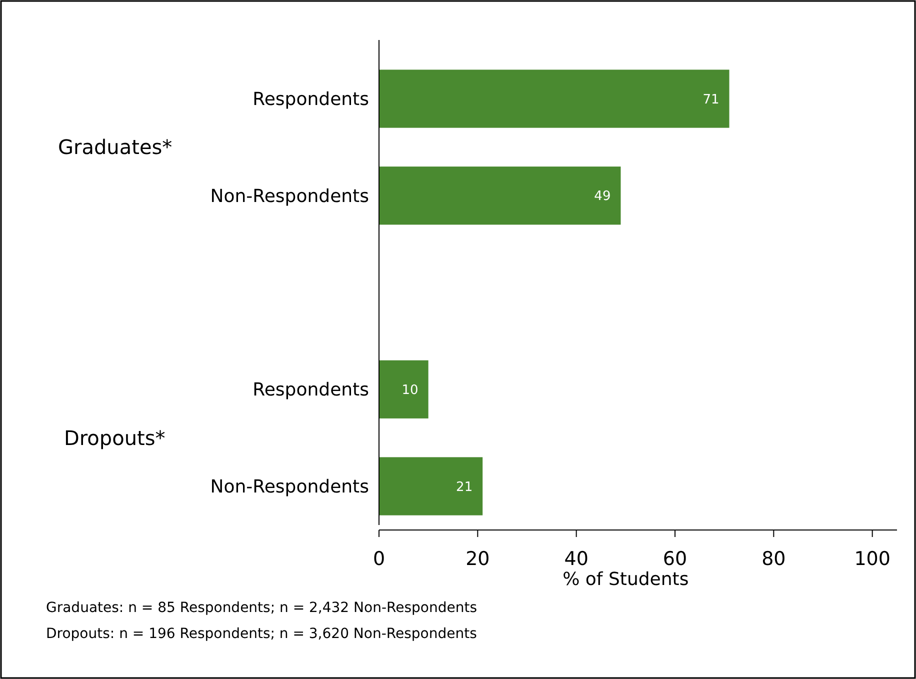 The width and height of the screenshot is (916, 679). I want to click on text: Dropouts*, so click(115, 438).